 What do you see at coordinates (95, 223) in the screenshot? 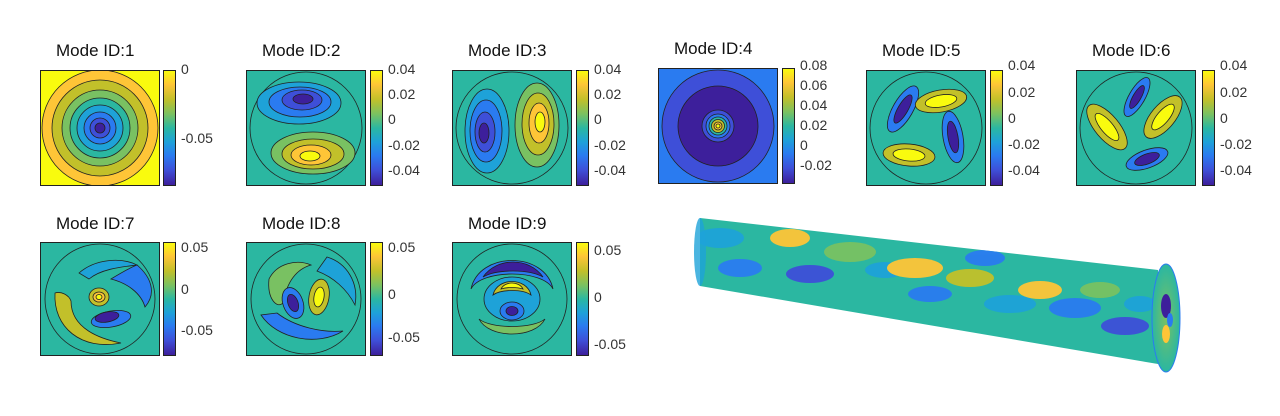
I see `mode-title: Mode ID:7` at bounding box center [95, 223].